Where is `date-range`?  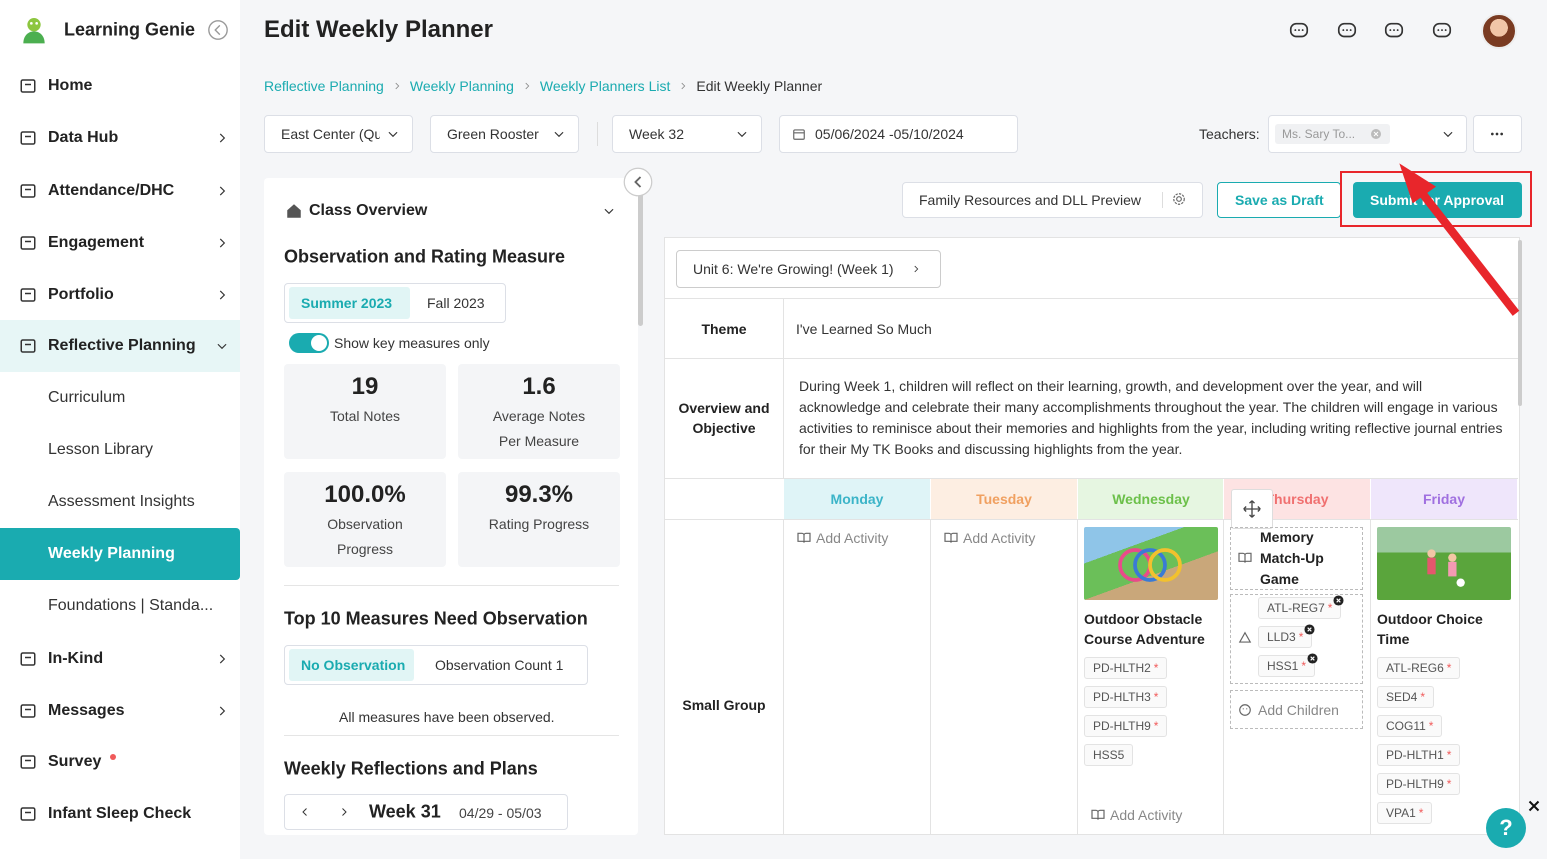
date-range is located at coordinates (898, 134).